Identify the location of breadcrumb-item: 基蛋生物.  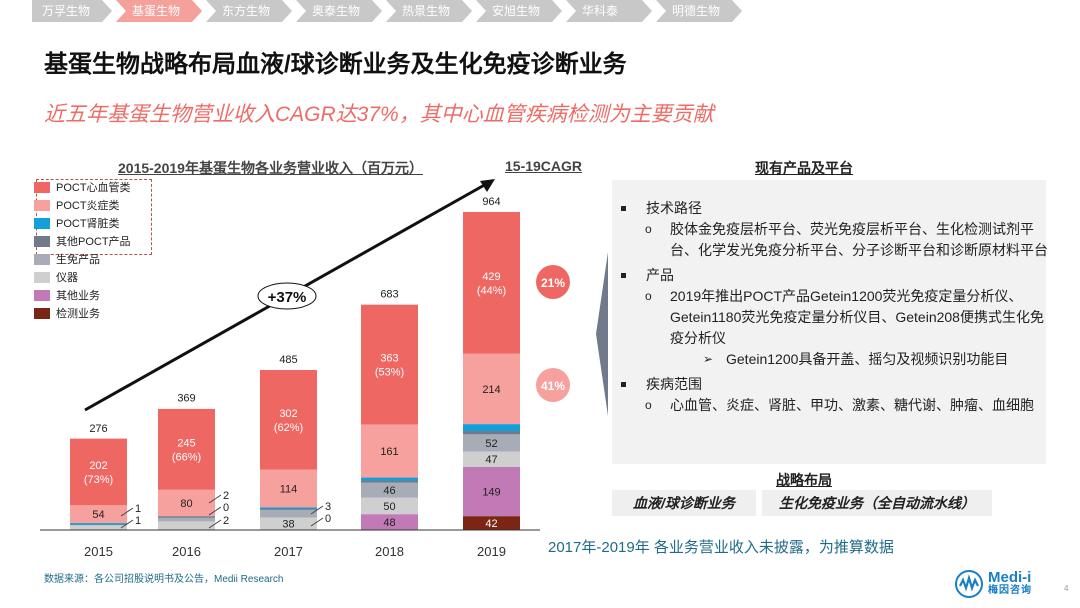
(159, 11).